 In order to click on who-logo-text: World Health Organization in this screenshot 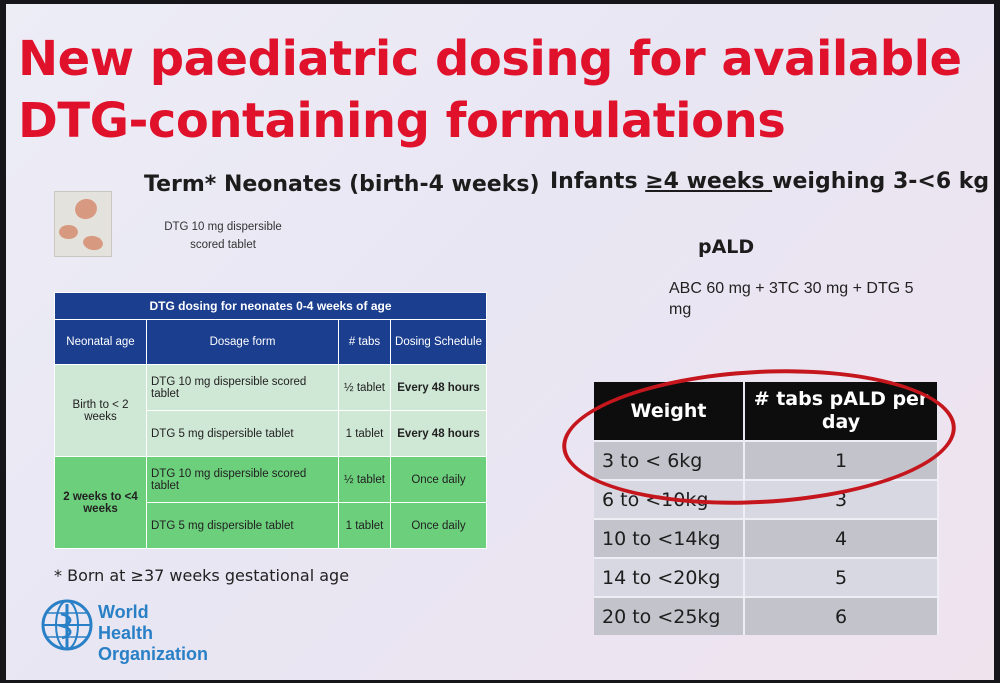, I will do `click(153, 633)`.